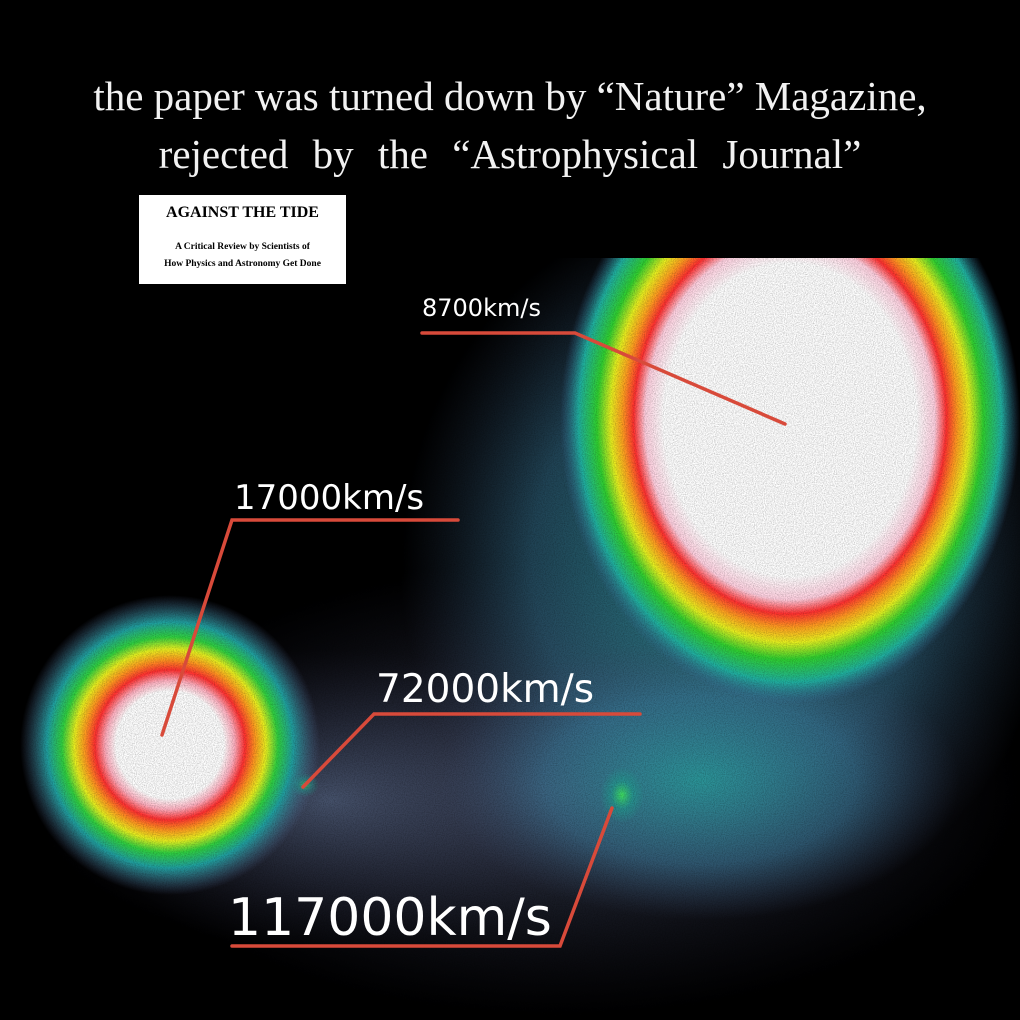 The width and height of the screenshot is (1020, 1020). I want to click on velocity-label-main-galaxy: 8700km/s, so click(481, 308).